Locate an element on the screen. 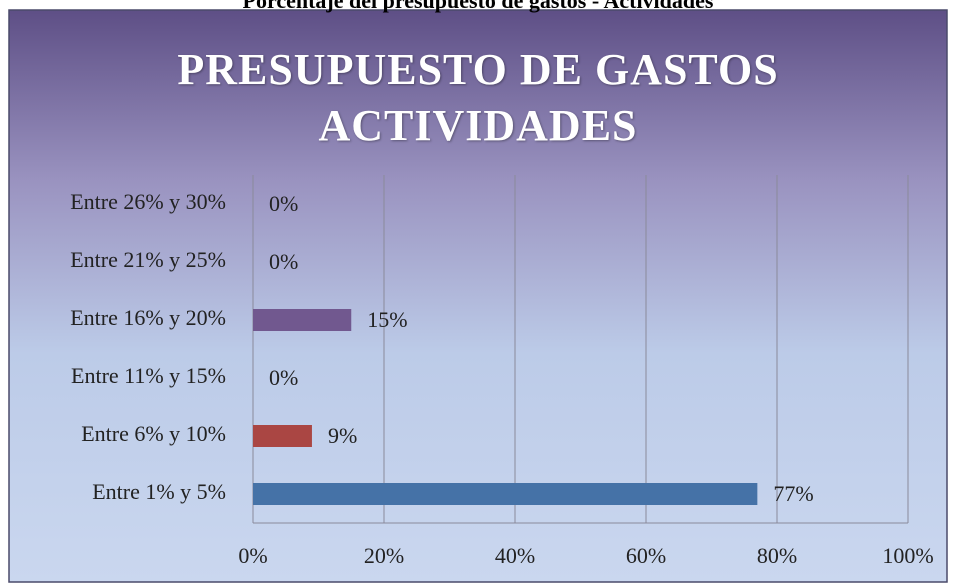  y-tick-label: Entre 6% y 10% is located at coordinates (153, 433).